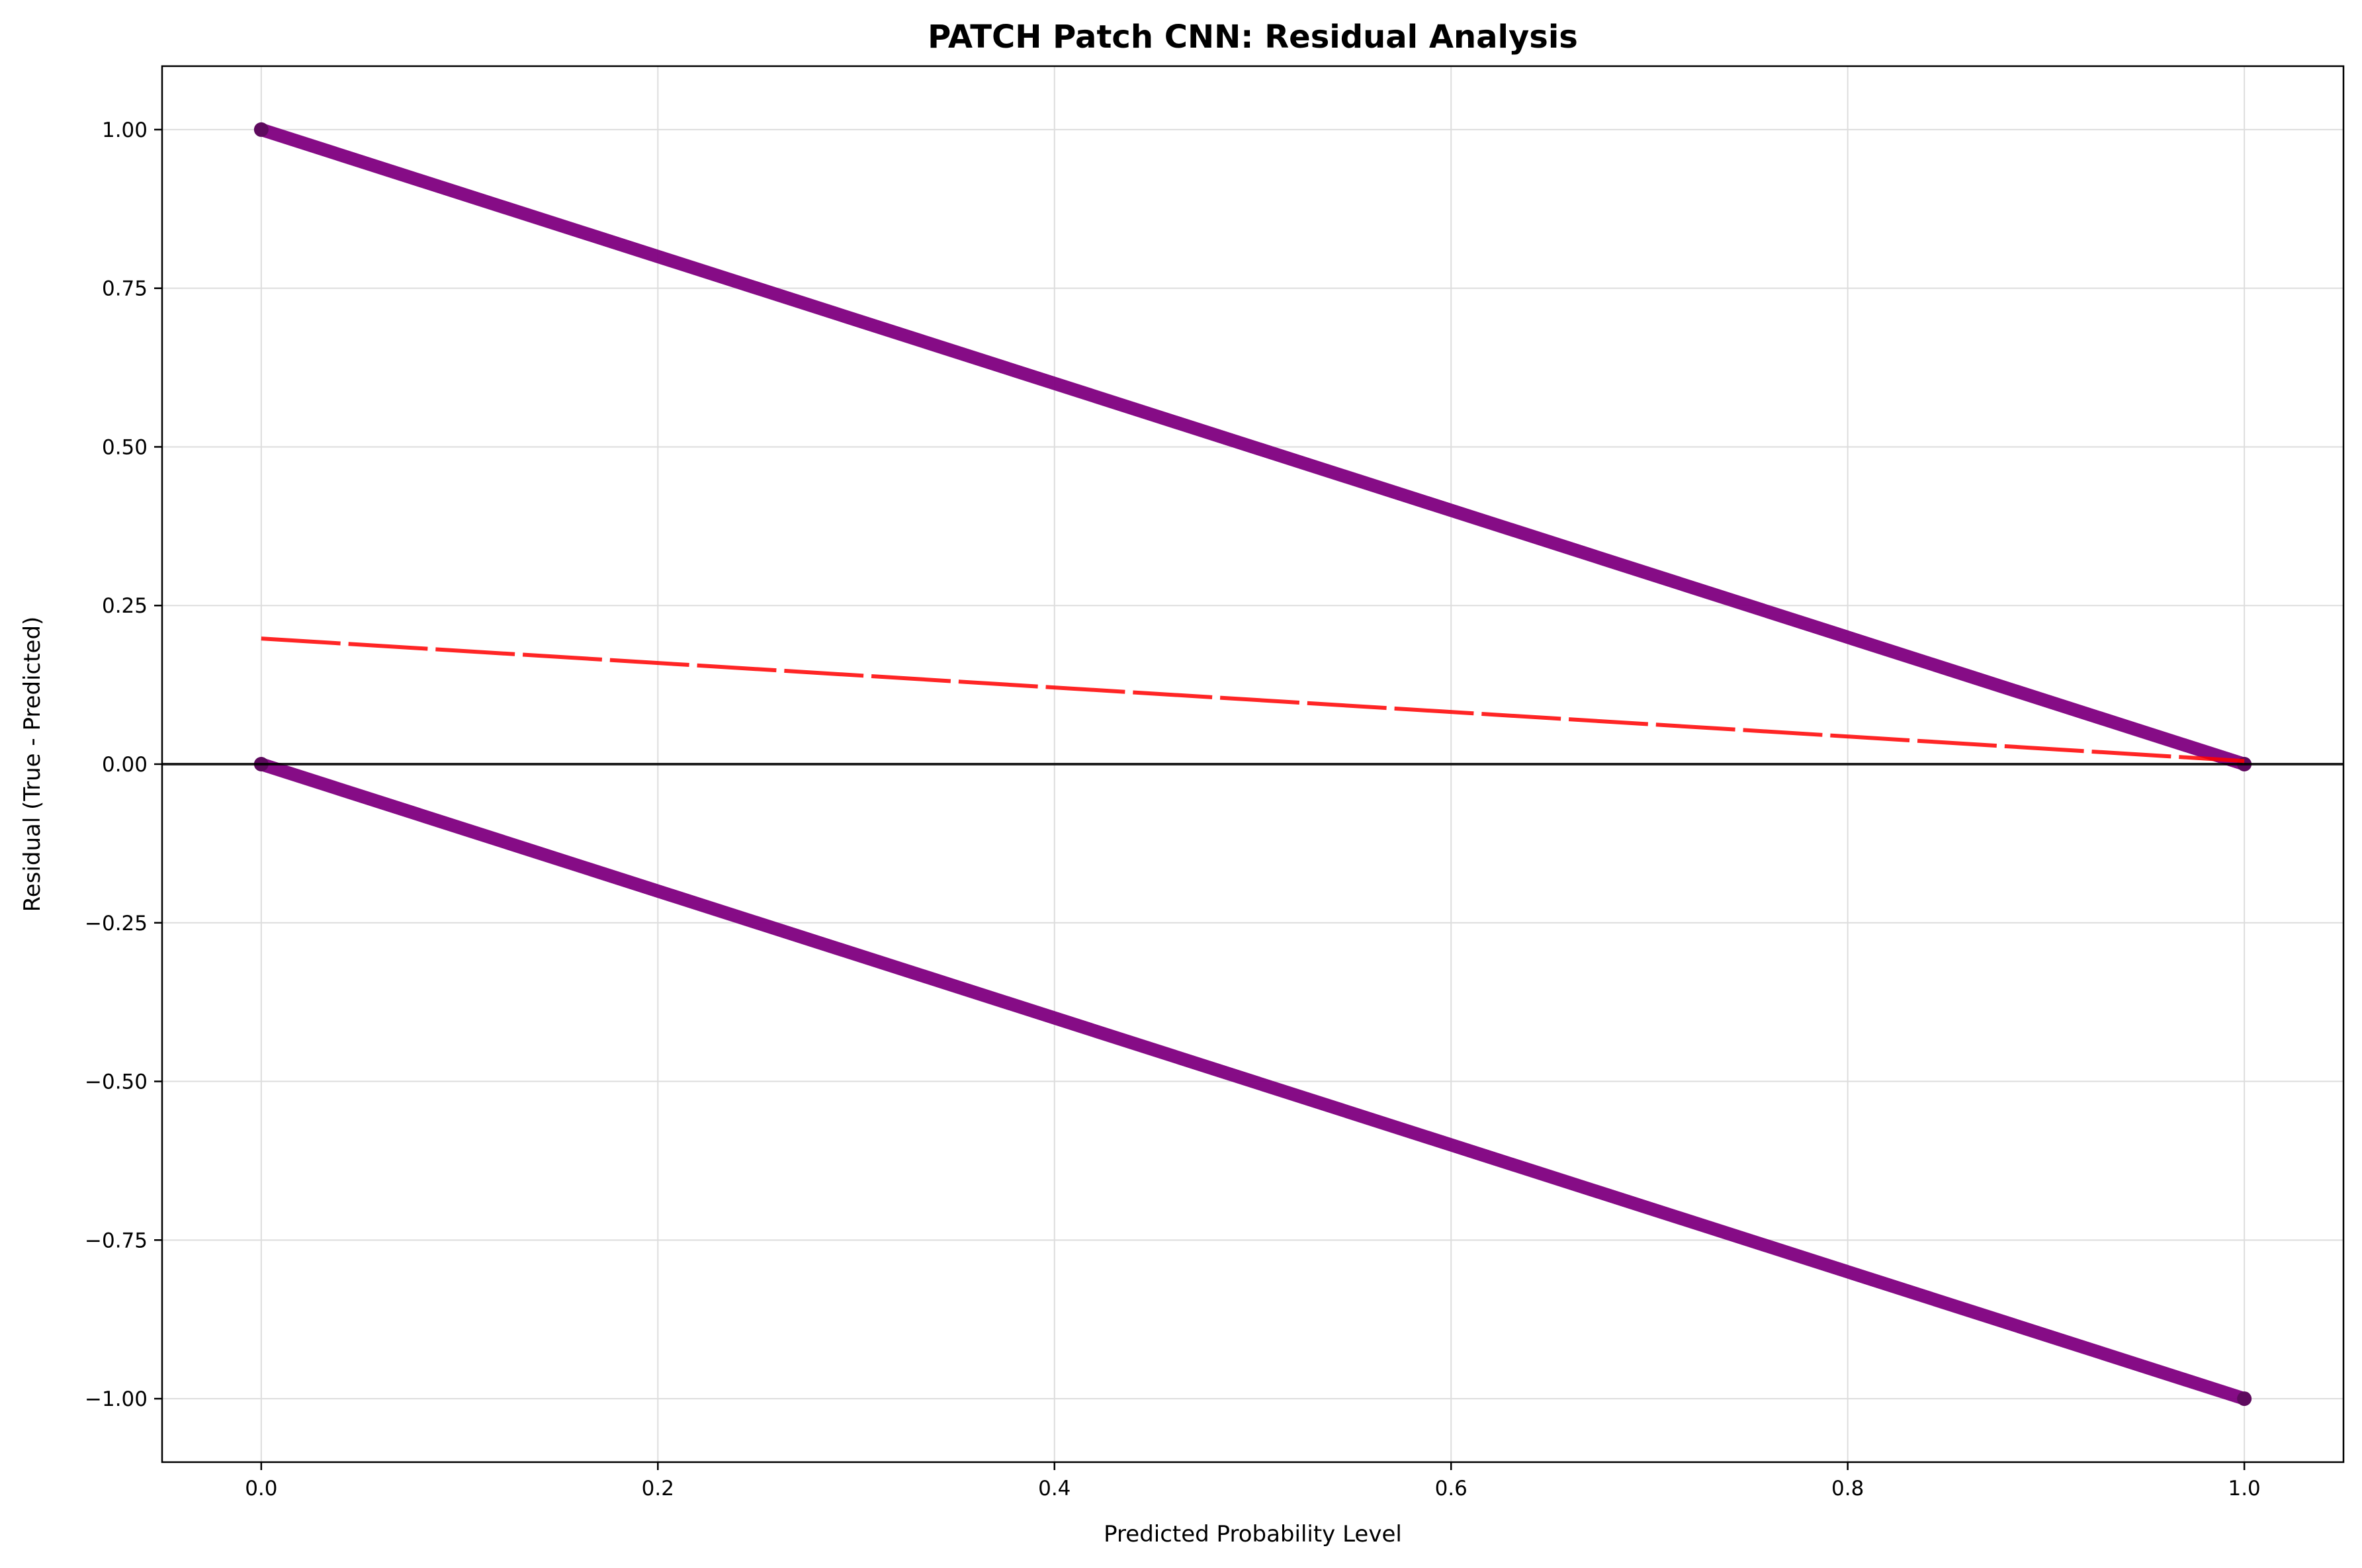 The height and width of the screenshot is (1568, 2362). I want to click on y-tick-label-2: 0.50, so click(125, 447).